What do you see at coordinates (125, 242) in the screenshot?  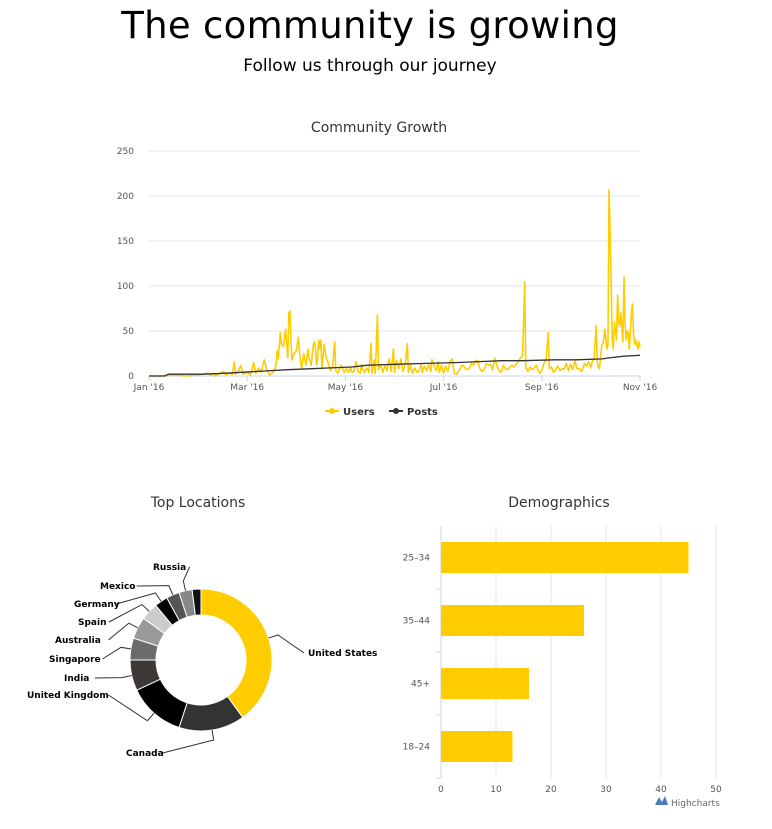 I see `y-tick-label: 150` at bounding box center [125, 242].